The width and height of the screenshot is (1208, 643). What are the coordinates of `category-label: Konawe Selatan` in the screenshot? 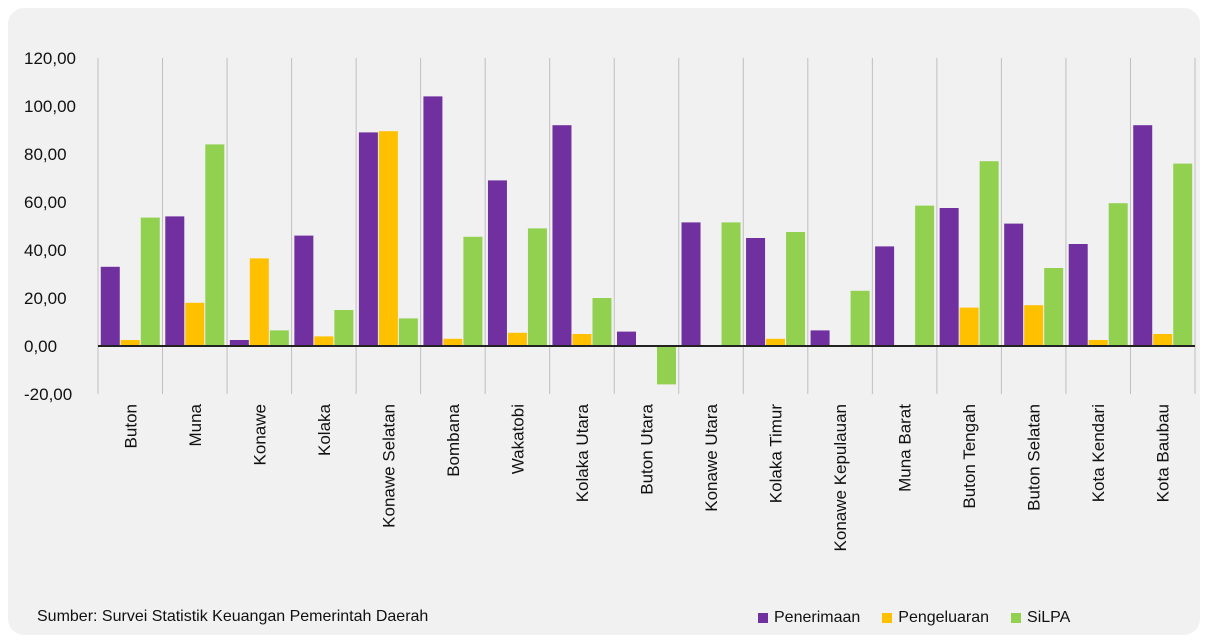 It's located at (388, 466).